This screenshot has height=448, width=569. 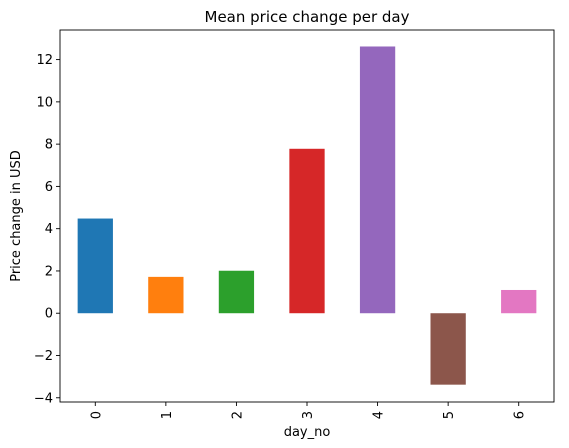 What do you see at coordinates (49, 187) in the screenshot?
I see `y-tick-label-6: 6` at bounding box center [49, 187].